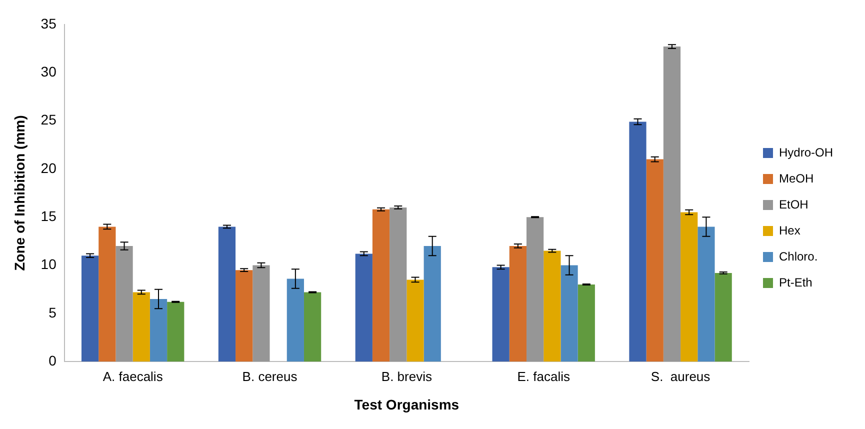 Image resolution: width=865 pixels, height=429 pixels. Describe the element at coordinates (798, 256) in the screenshot. I see `legend-label: Chloro.` at that location.